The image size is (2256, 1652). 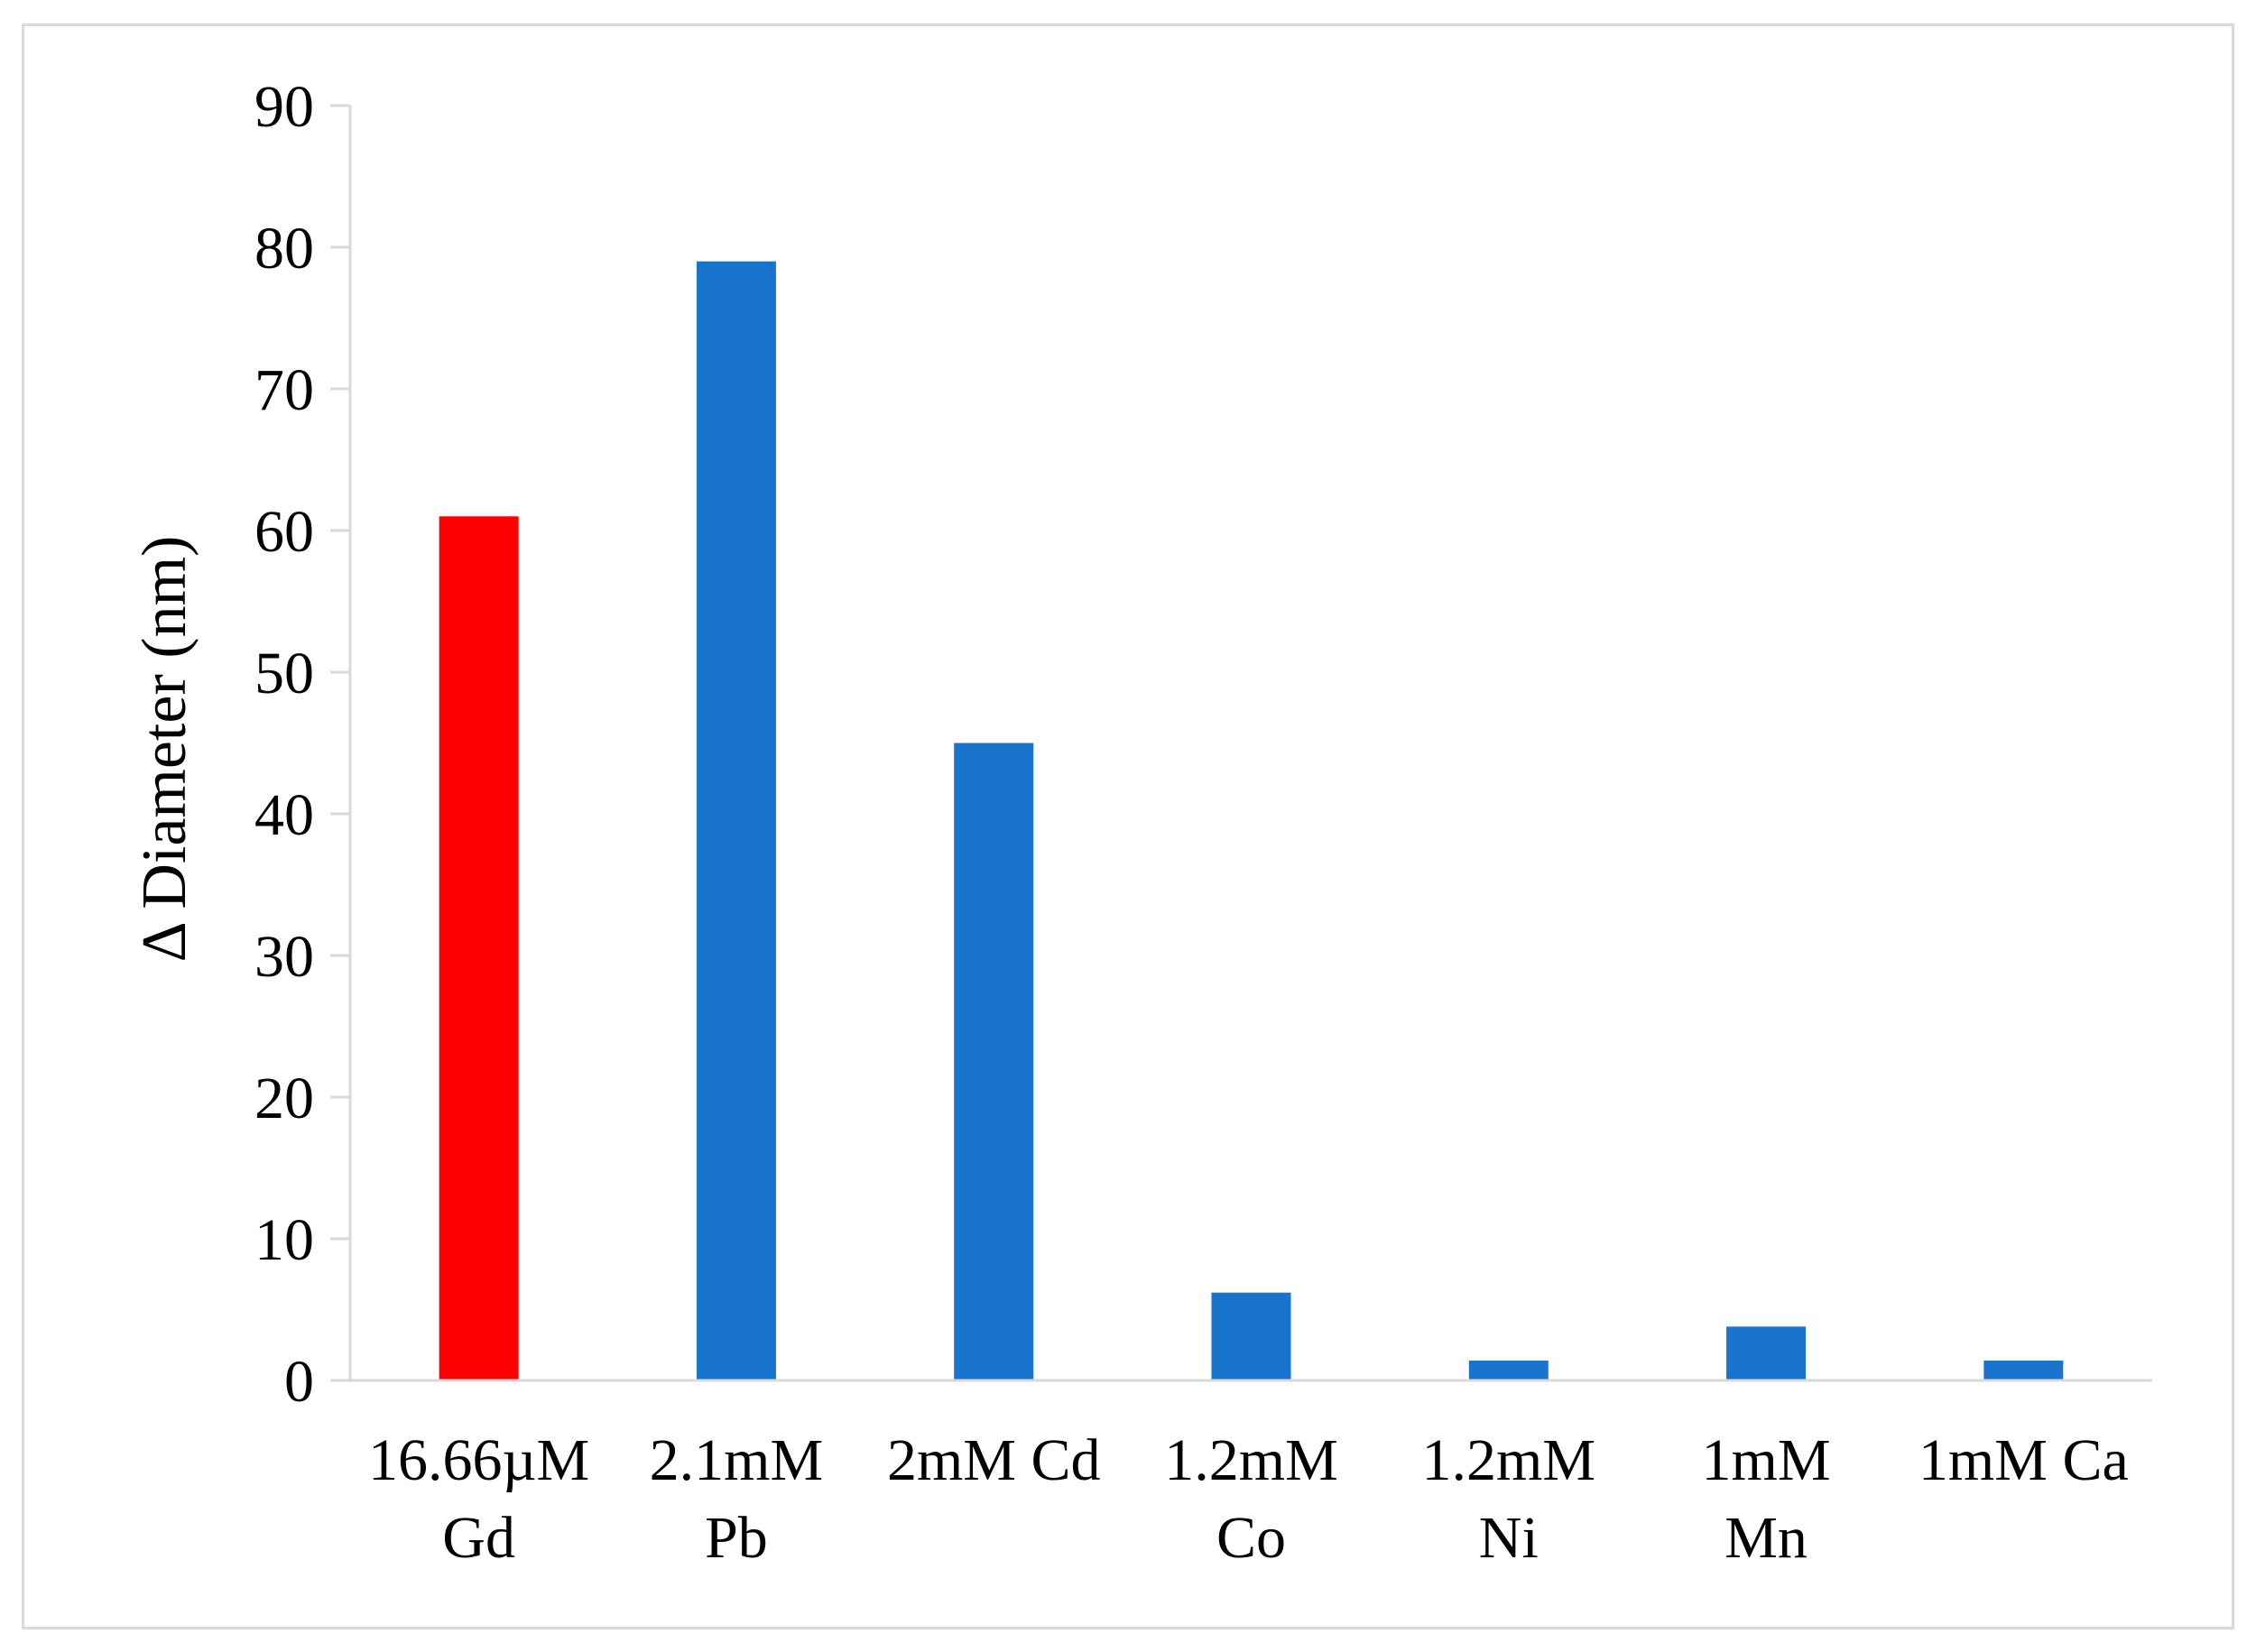 What do you see at coordinates (284, 1098) in the screenshot?
I see `y-tick-label: 20` at bounding box center [284, 1098].